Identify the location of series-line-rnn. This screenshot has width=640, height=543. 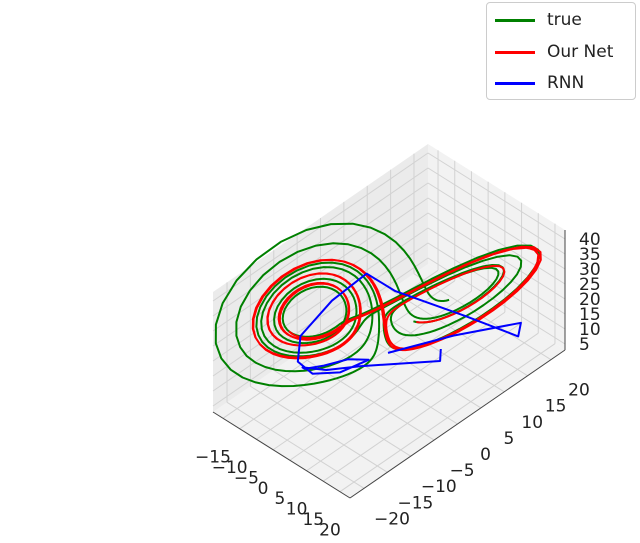
(409, 323).